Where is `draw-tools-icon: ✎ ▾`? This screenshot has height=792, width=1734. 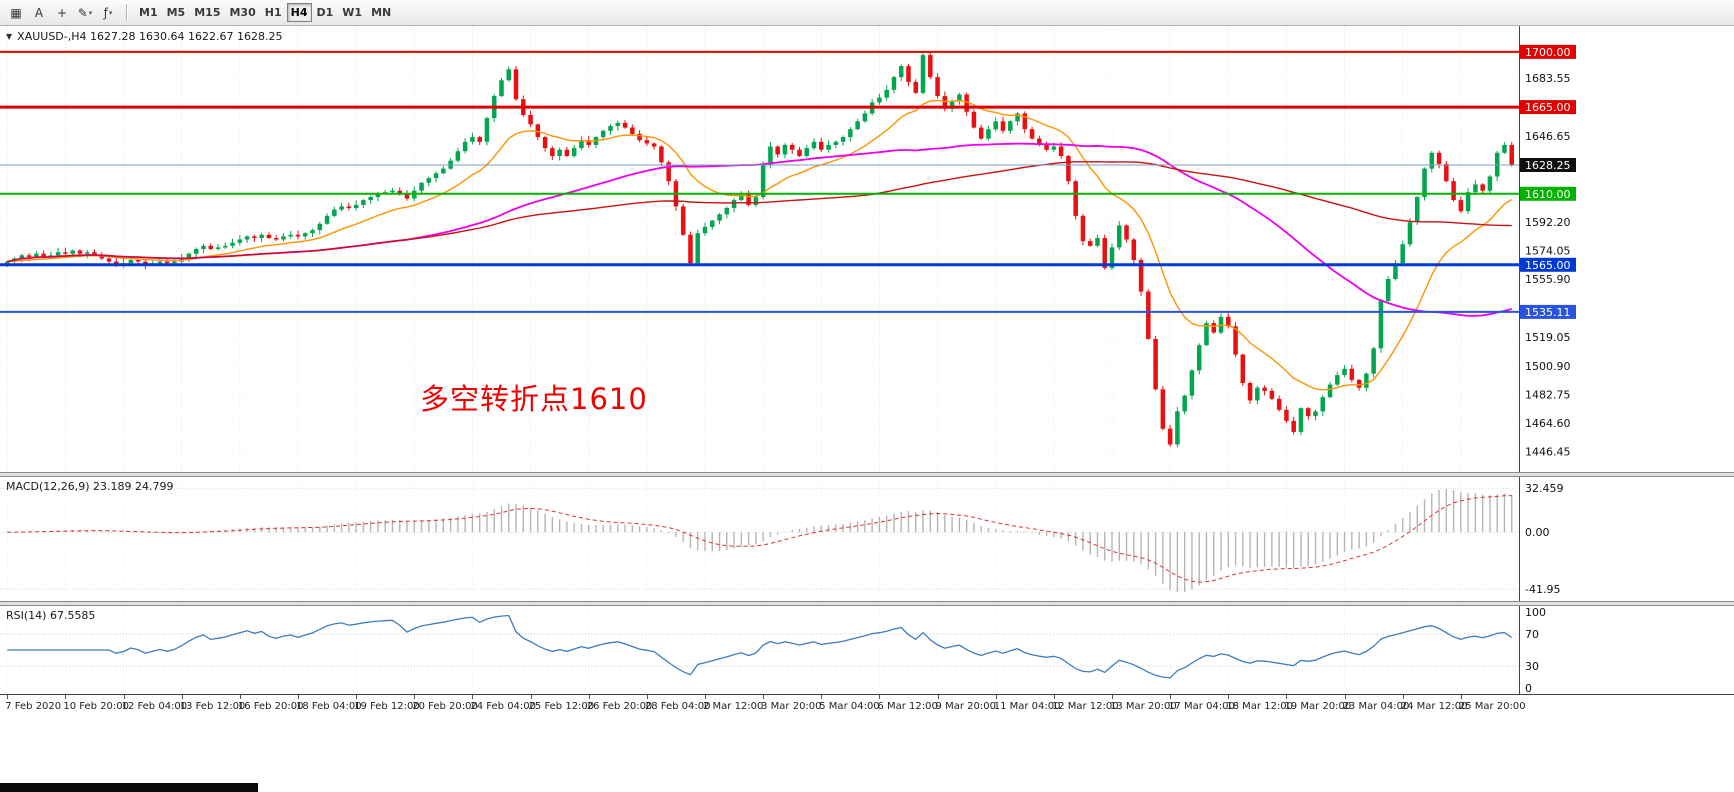
draw-tools-icon: ✎ ▾ is located at coordinates (85, 12).